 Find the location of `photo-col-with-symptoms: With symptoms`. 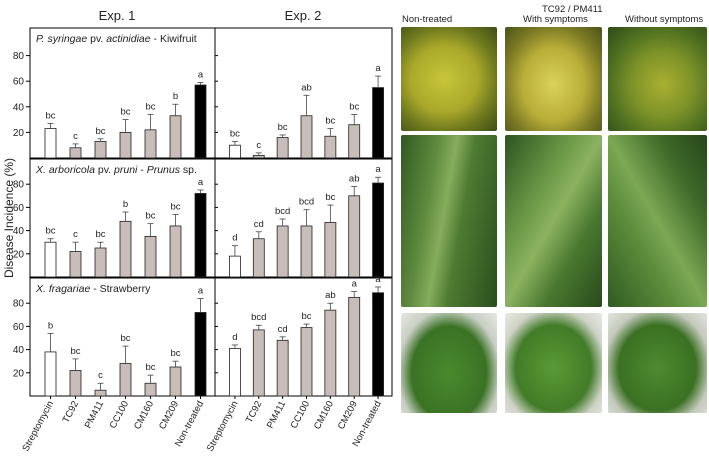

photo-col-with-symptoms: With symptoms is located at coordinates (555, 19).